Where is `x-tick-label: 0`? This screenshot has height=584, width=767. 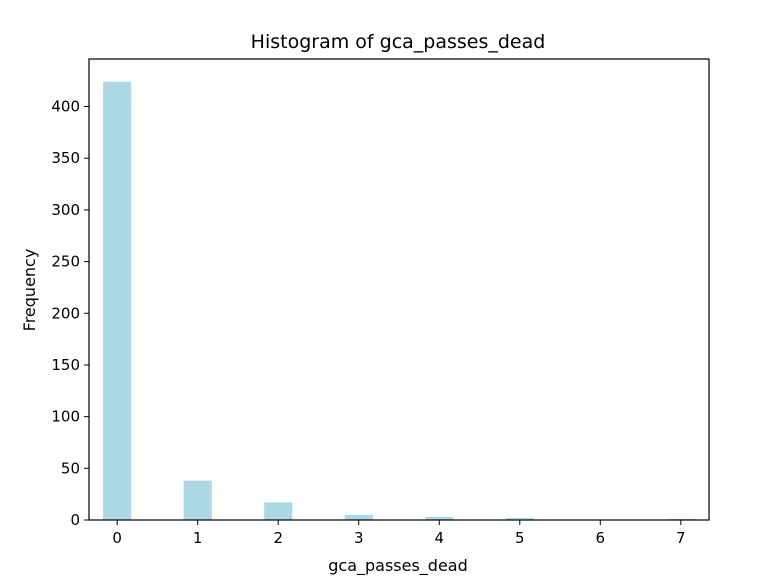 x-tick-label: 0 is located at coordinates (117, 538).